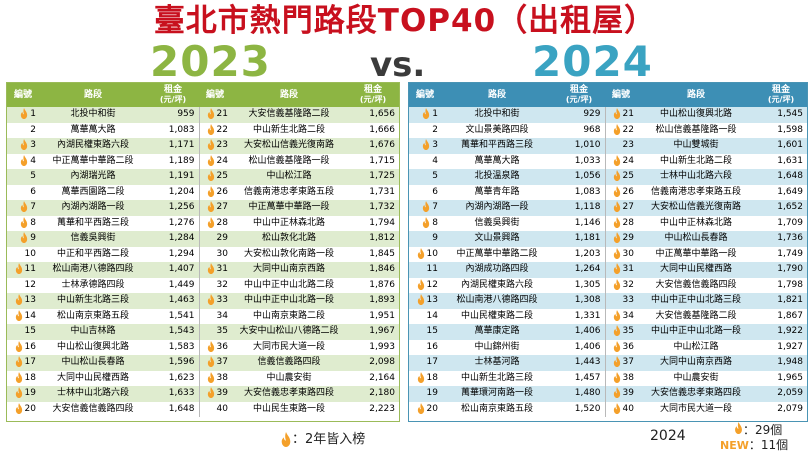 The width and height of the screenshot is (810, 456). What do you see at coordinates (497, 316) in the screenshot?
I see `road-cell: 中山民權東路二段` at bounding box center [497, 316].